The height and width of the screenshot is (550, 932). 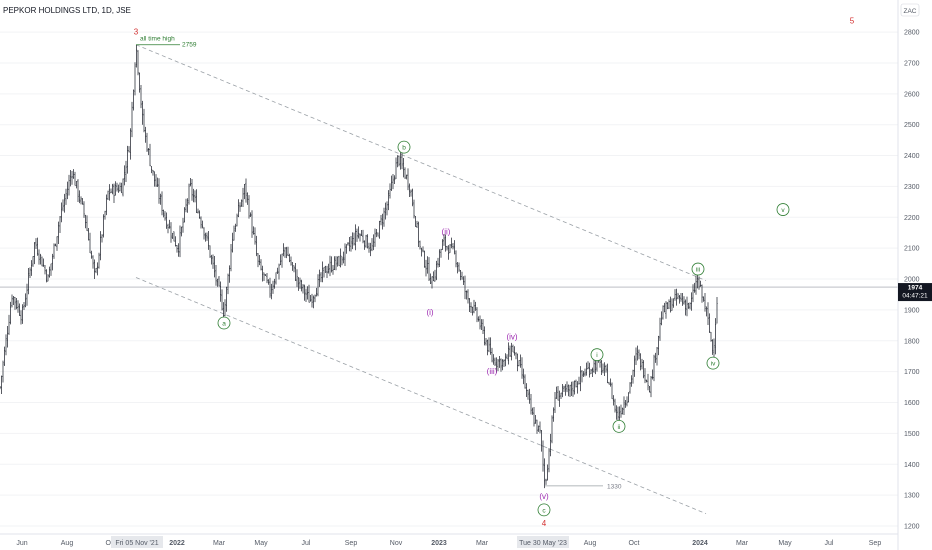 What do you see at coordinates (439, 543) in the screenshot?
I see `x-tick-label: 2023` at bounding box center [439, 543].